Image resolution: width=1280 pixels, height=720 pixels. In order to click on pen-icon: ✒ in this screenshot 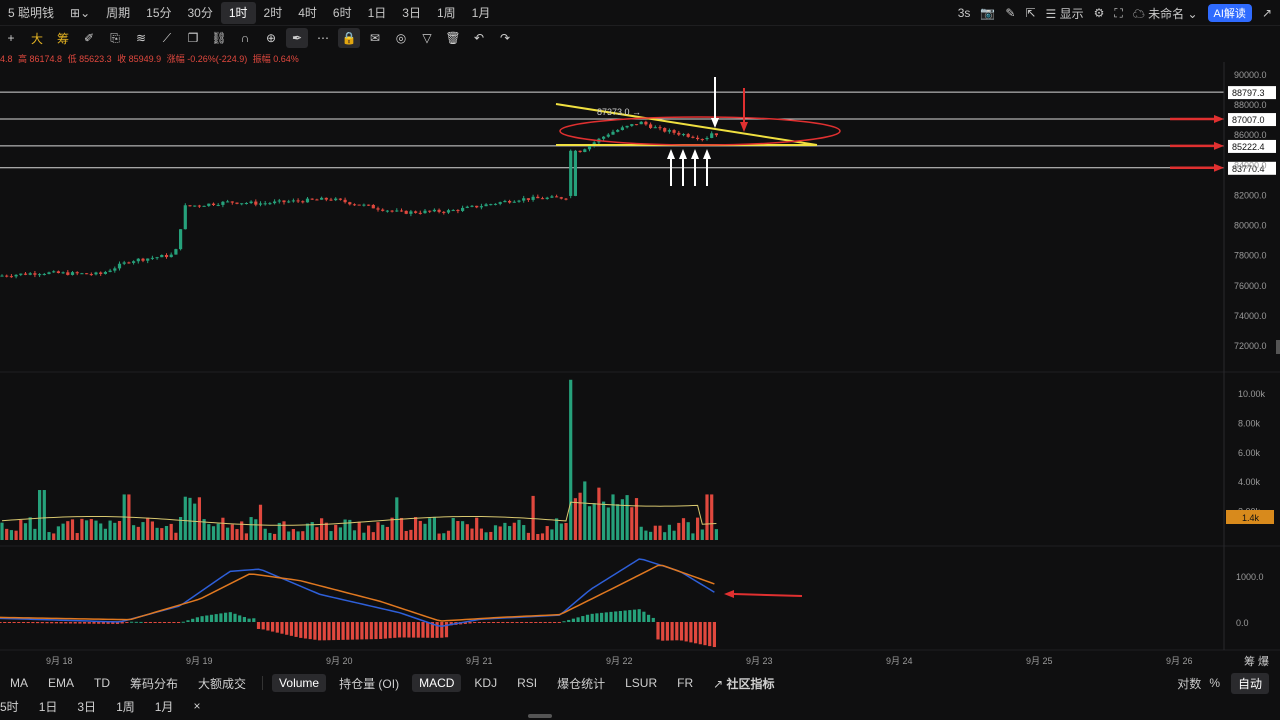, I will do `click(297, 38)`.